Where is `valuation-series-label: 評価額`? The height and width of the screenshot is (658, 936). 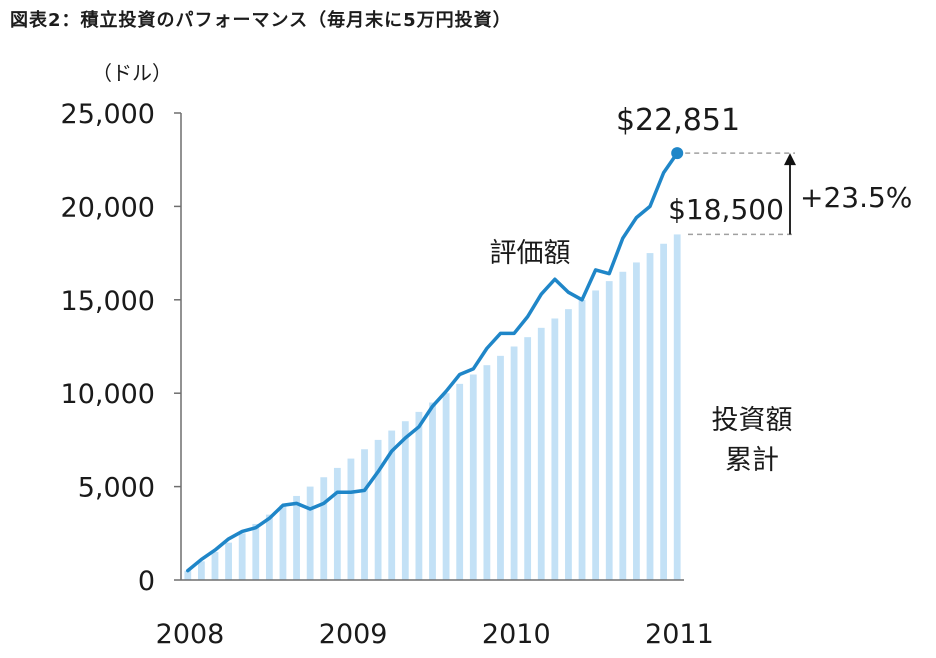 valuation-series-label: 評価額 is located at coordinates (530, 253).